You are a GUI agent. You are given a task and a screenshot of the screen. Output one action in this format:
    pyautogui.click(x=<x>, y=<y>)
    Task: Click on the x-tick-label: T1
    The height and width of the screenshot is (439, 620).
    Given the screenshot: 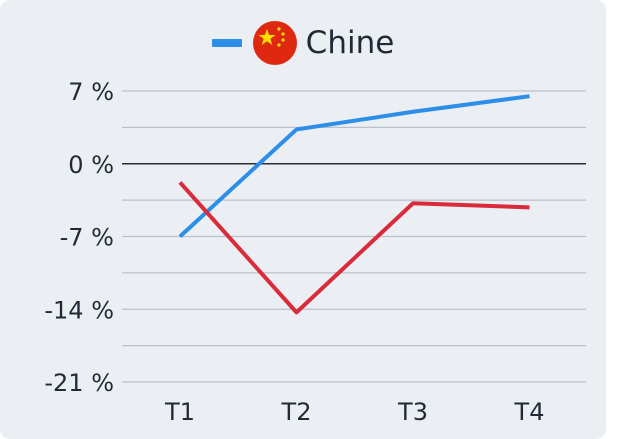 What is the action you would take?
    pyautogui.click(x=179, y=412)
    